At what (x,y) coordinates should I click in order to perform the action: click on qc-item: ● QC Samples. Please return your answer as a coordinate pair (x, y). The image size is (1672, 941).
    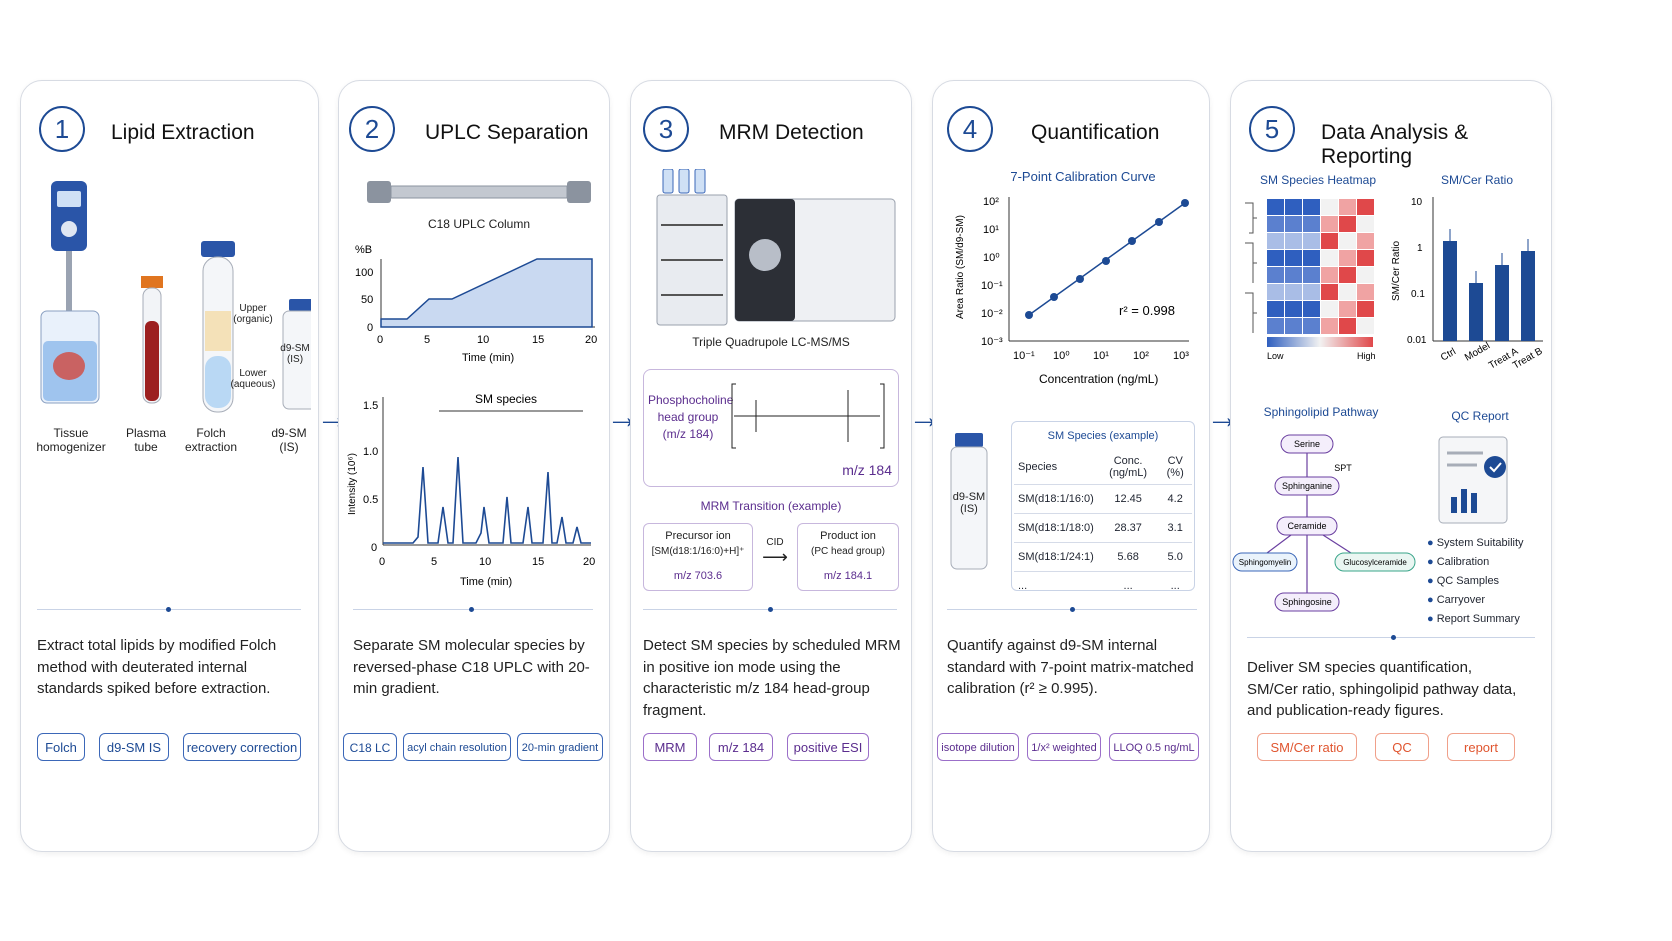
    Looking at the image, I should click on (1487, 584).